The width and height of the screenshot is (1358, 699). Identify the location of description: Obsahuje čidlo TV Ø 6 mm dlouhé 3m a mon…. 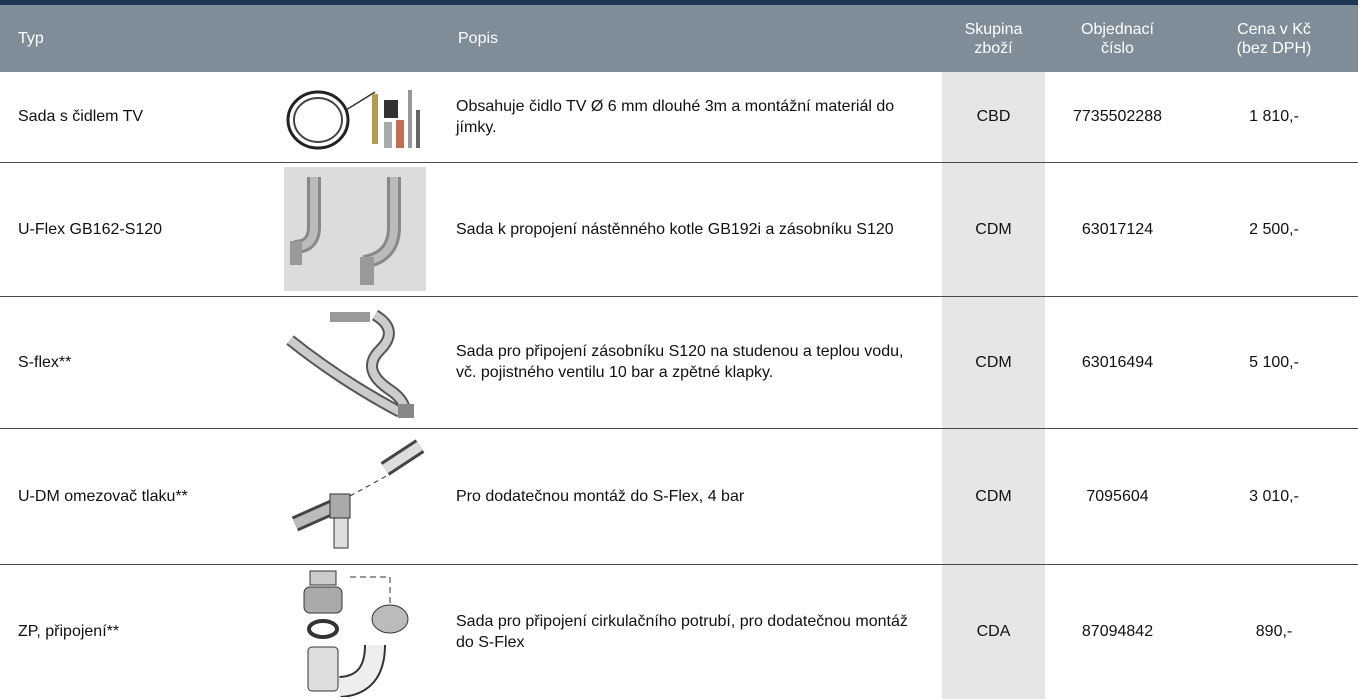
(691, 117).